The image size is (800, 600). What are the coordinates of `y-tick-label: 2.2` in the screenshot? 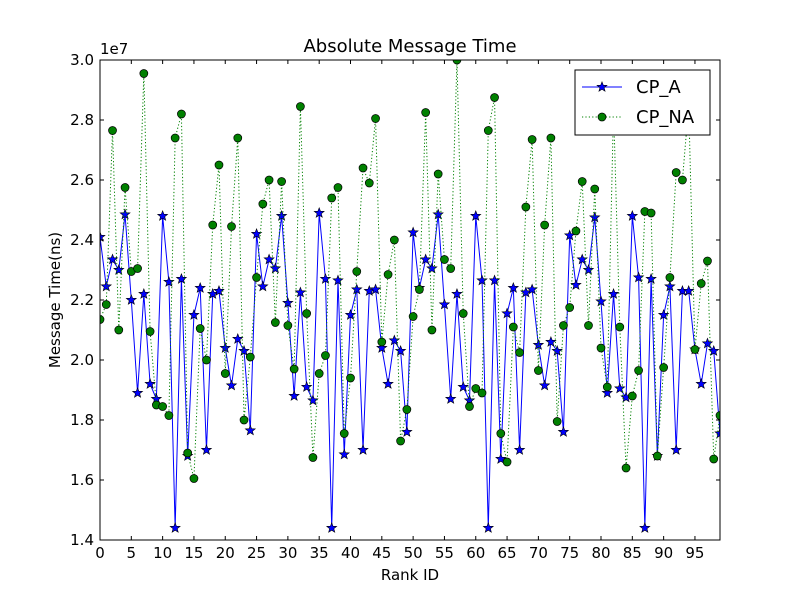 It's located at (82, 300).